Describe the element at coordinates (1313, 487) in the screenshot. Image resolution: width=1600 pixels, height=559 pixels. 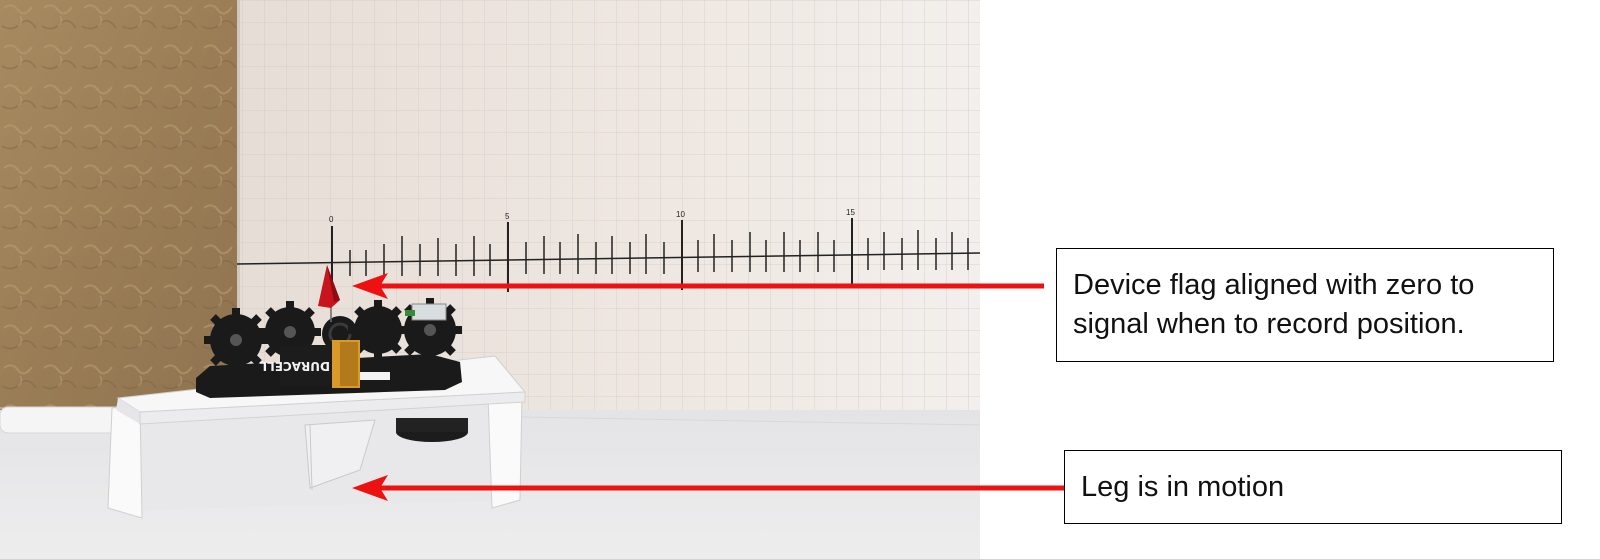
I see `callout-leg-motion: Leg is in motion` at that location.